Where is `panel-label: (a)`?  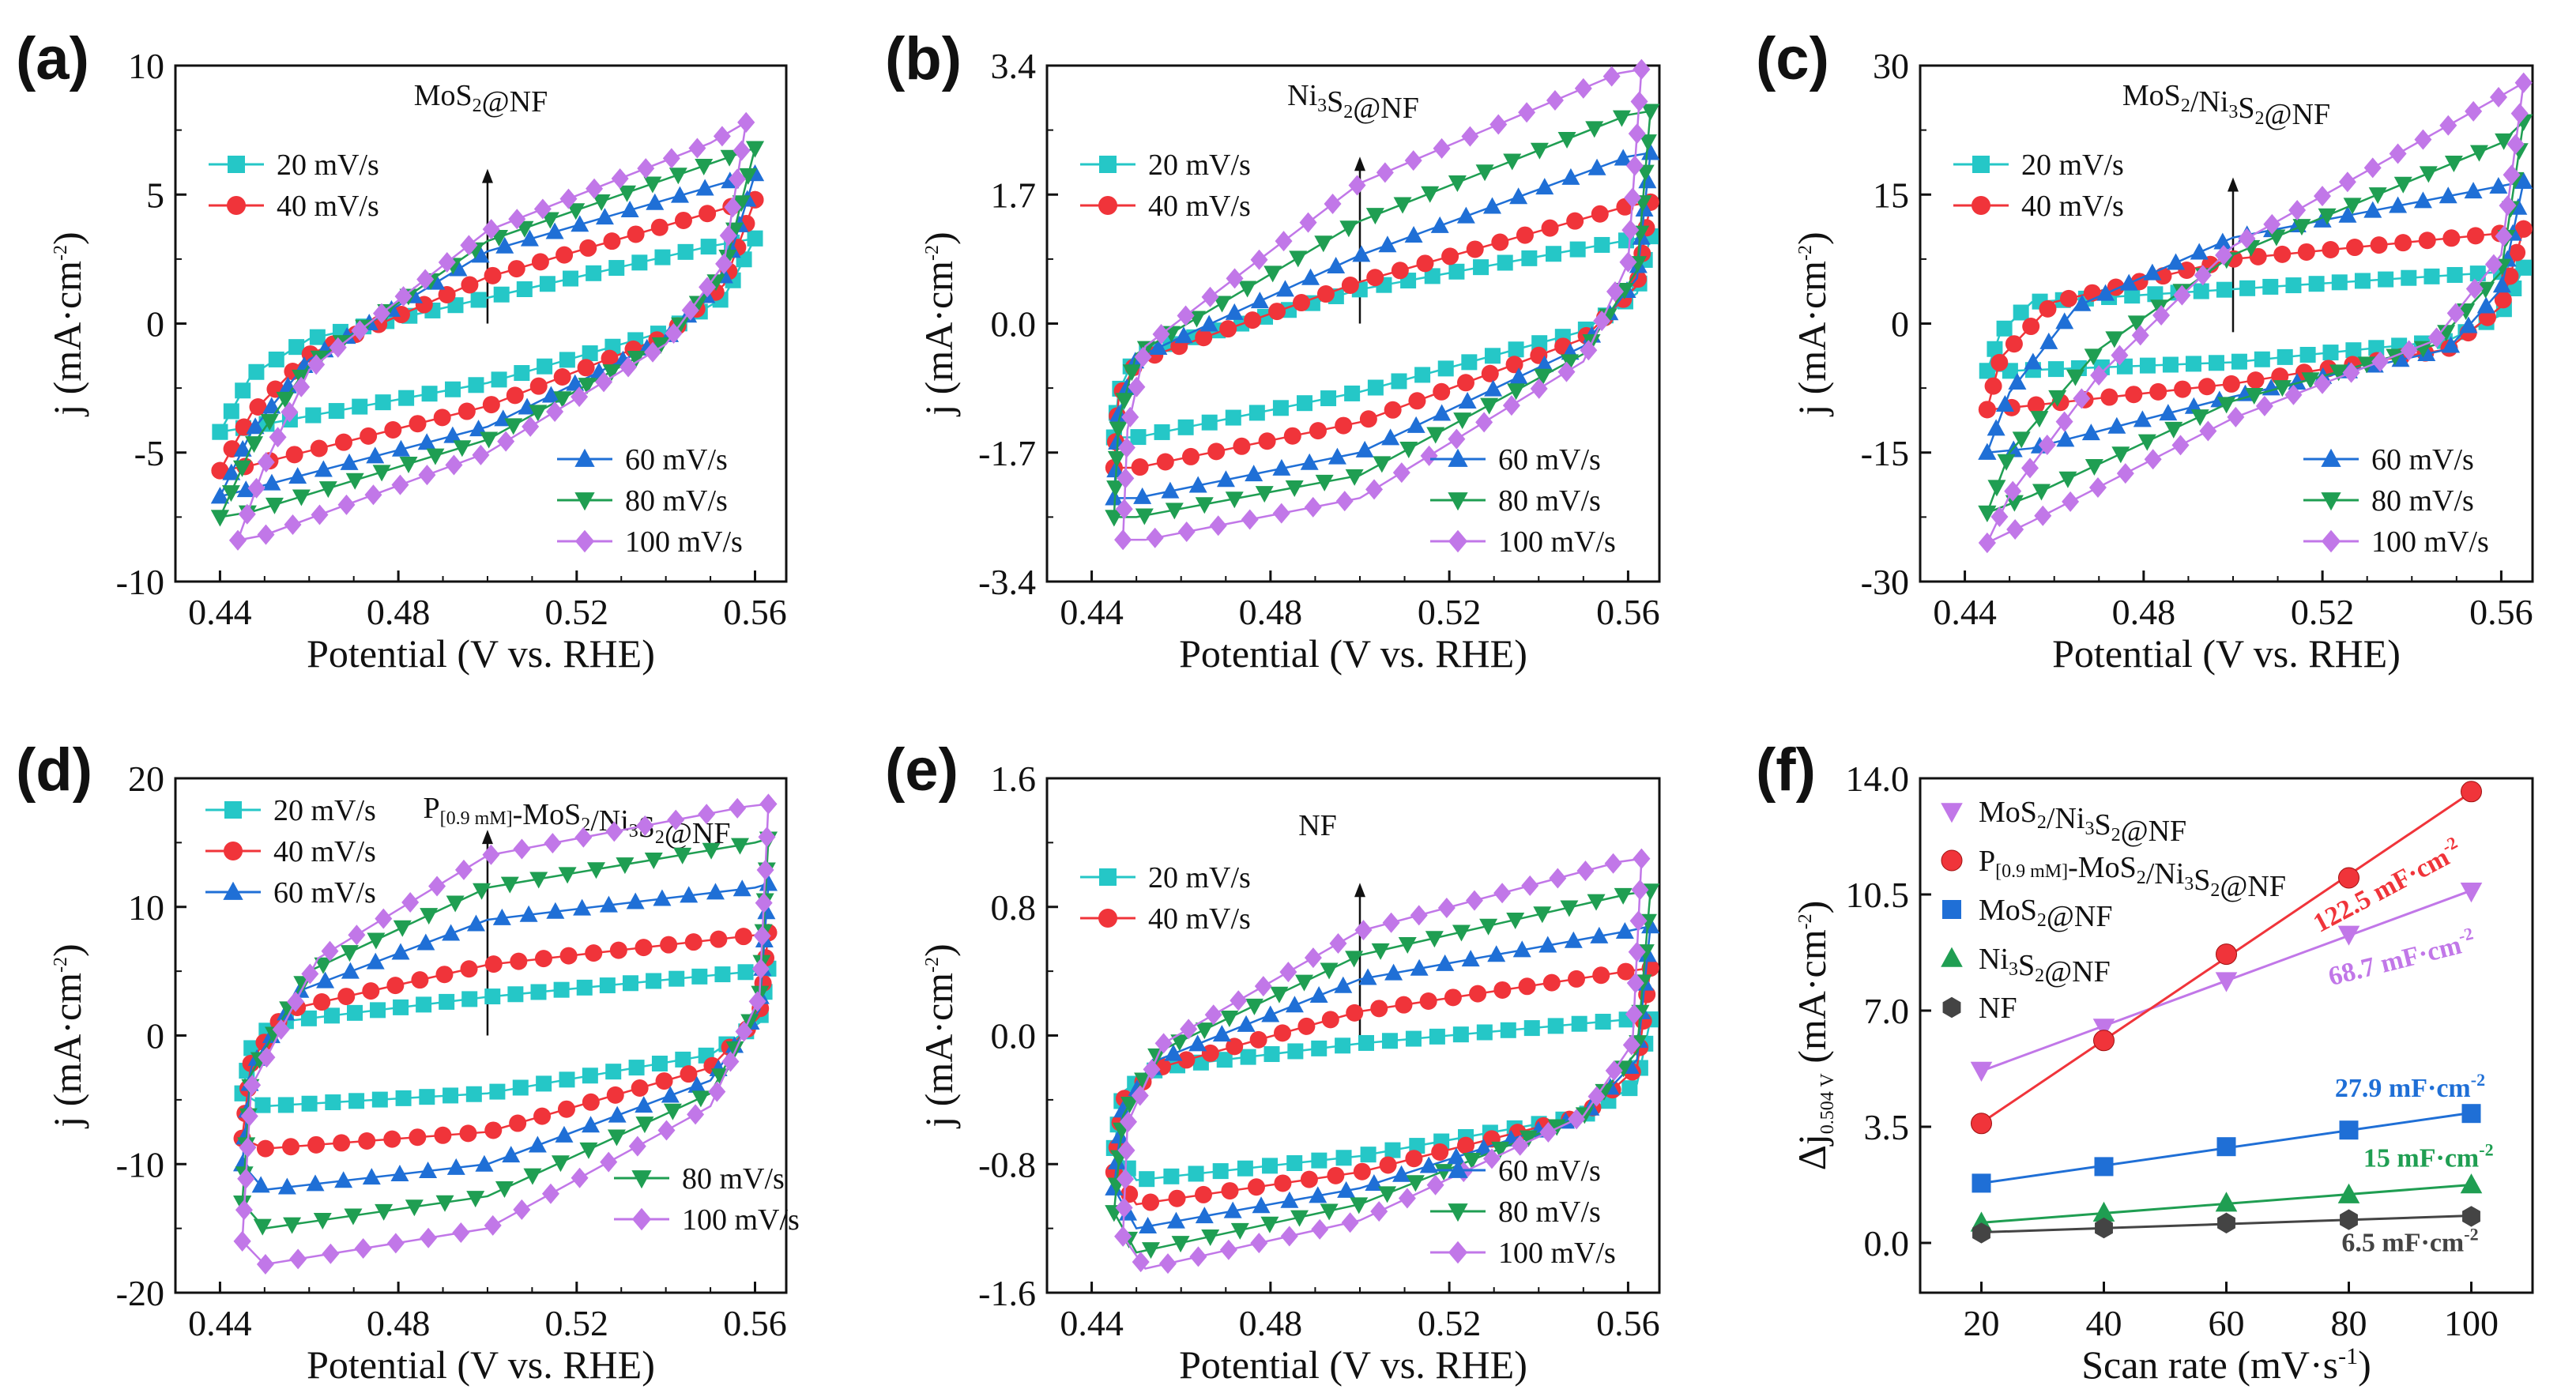 panel-label: (a) is located at coordinates (52, 58).